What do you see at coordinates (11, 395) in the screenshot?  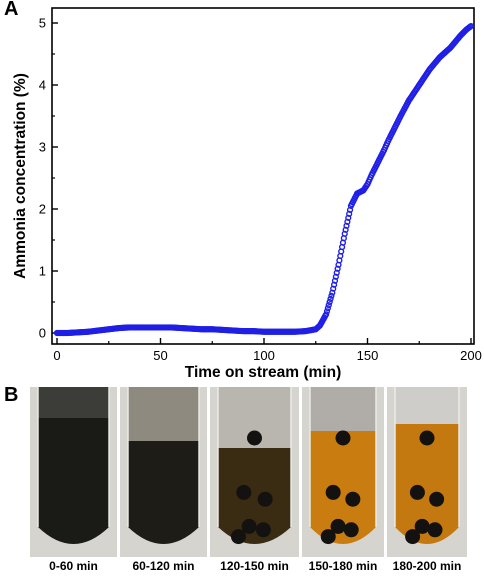 I see `panel-label-b: B` at bounding box center [11, 395].